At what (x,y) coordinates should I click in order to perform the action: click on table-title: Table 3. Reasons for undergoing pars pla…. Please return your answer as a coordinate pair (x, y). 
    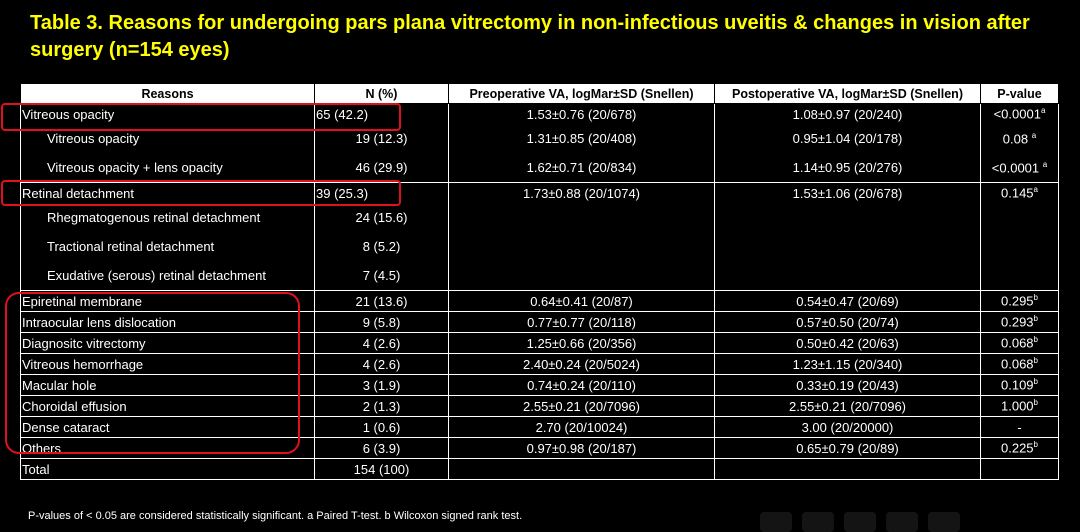
    Looking at the image, I should click on (530, 36).